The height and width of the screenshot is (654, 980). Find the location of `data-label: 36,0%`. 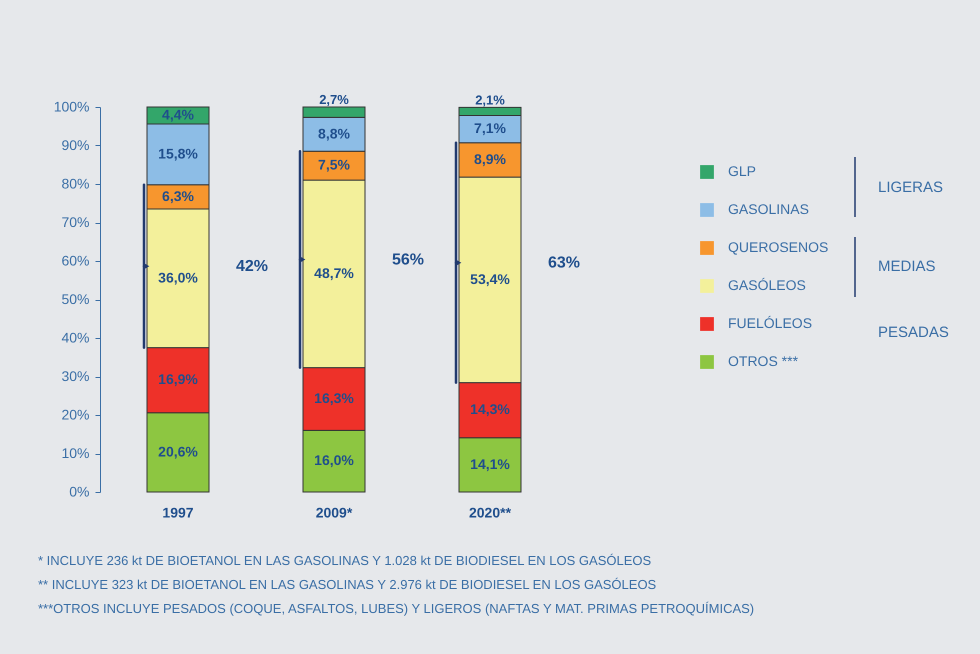

data-label: 36,0% is located at coordinates (178, 277).